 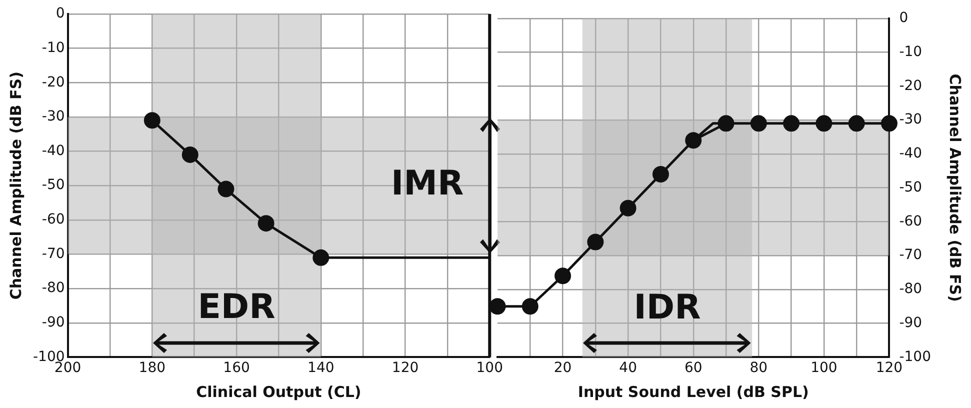 I want to click on y-tick-label: -80, so click(x=53, y=288).